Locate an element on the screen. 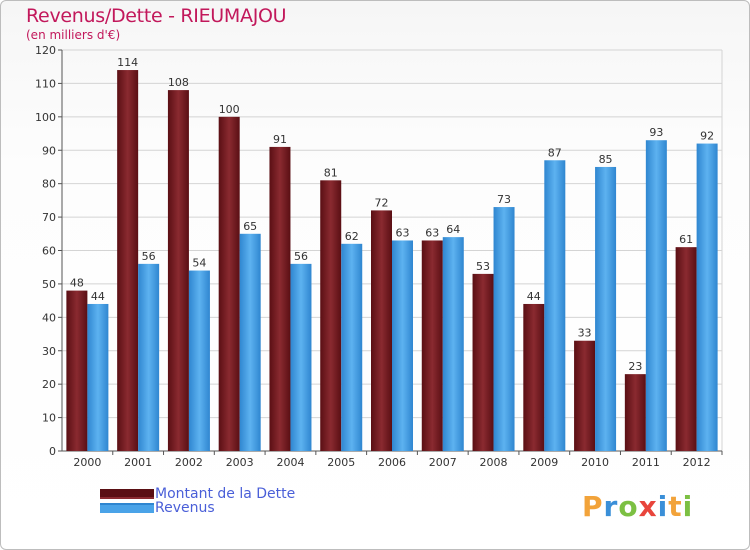 The width and height of the screenshot is (750, 550). data-label-revenus: 44 is located at coordinates (98, 296).